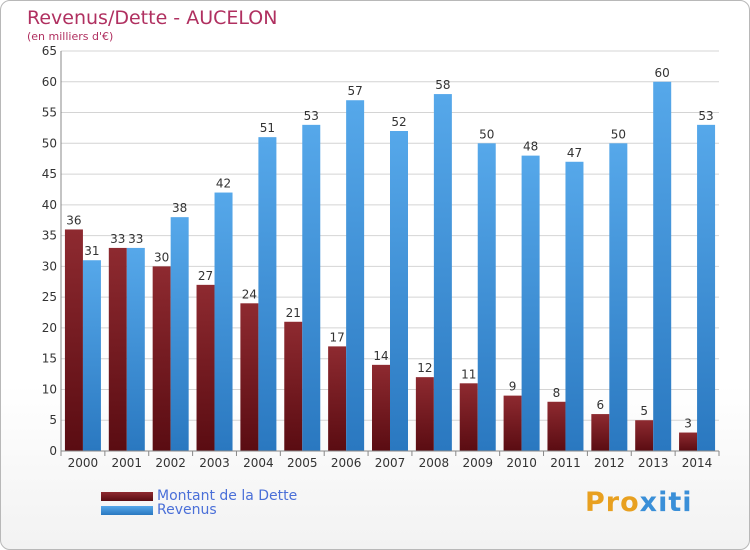 This screenshot has height=550, width=750. What do you see at coordinates (49, 143) in the screenshot?
I see `y-tick-label-50: 50` at bounding box center [49, 143].